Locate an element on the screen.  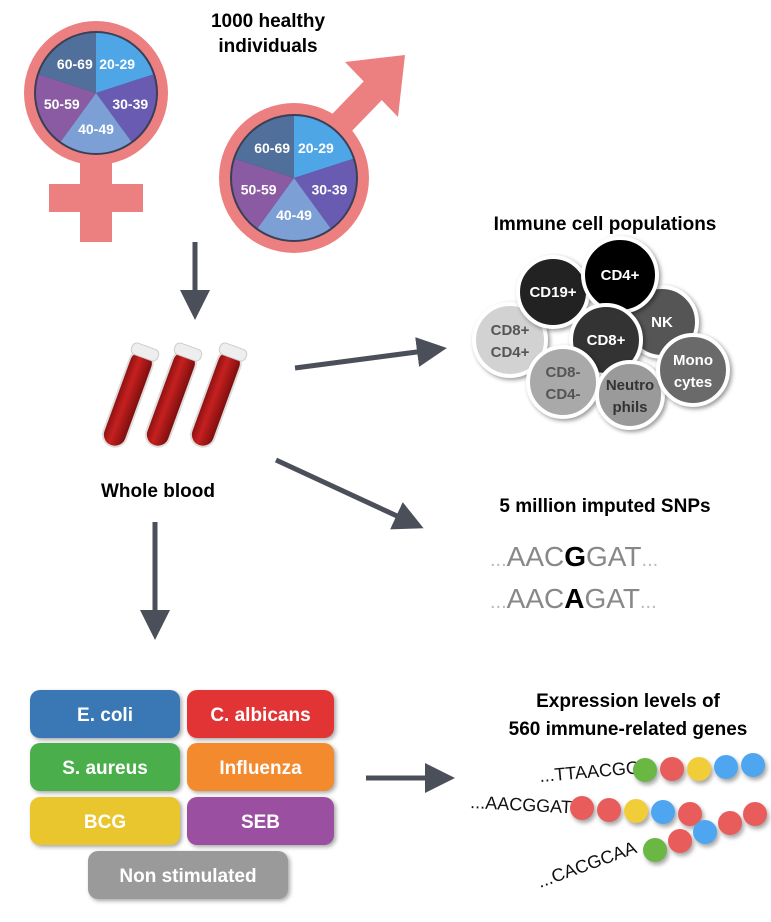
svg-text: SEB is located at coordinates (260, 822).